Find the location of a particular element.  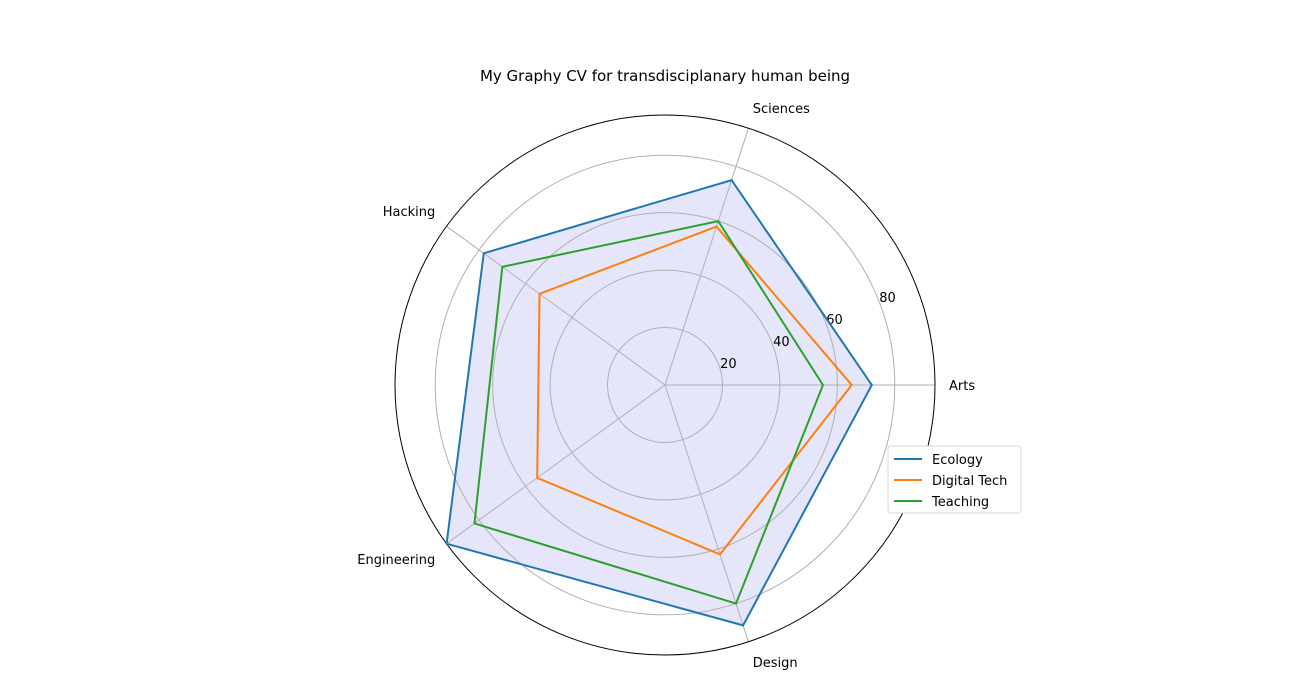

axis-label-design: Design is located at coordinates (775, 663).